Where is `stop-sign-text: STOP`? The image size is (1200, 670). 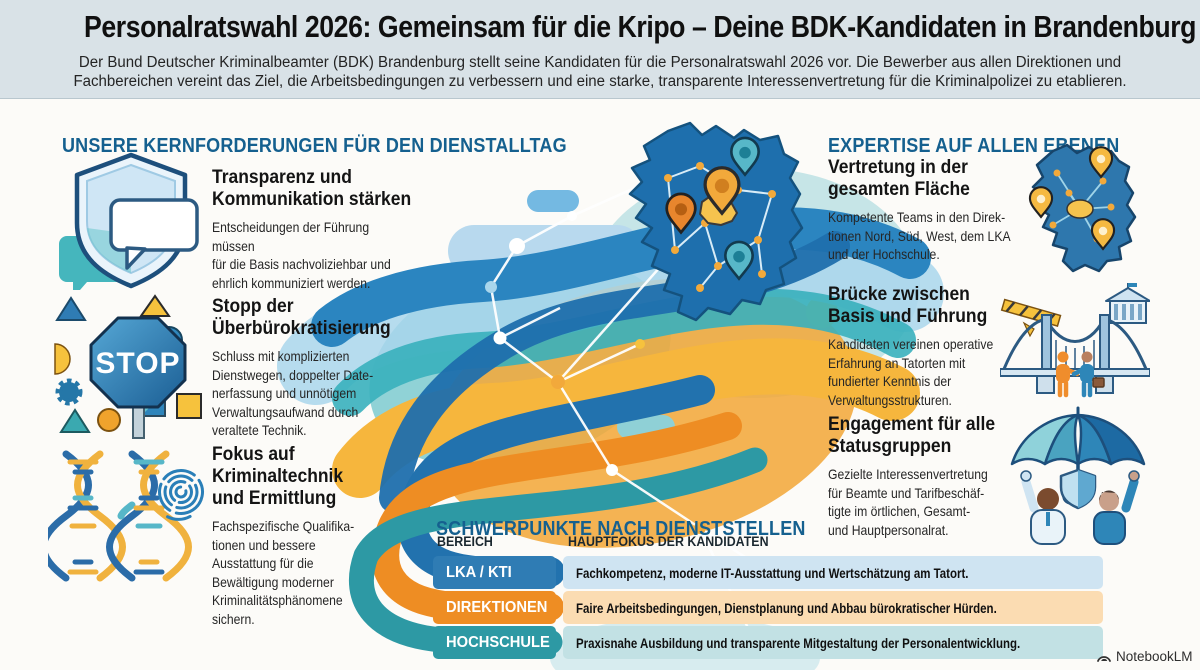
stop-sign-text: STOP is located at coordinates (137, 363).